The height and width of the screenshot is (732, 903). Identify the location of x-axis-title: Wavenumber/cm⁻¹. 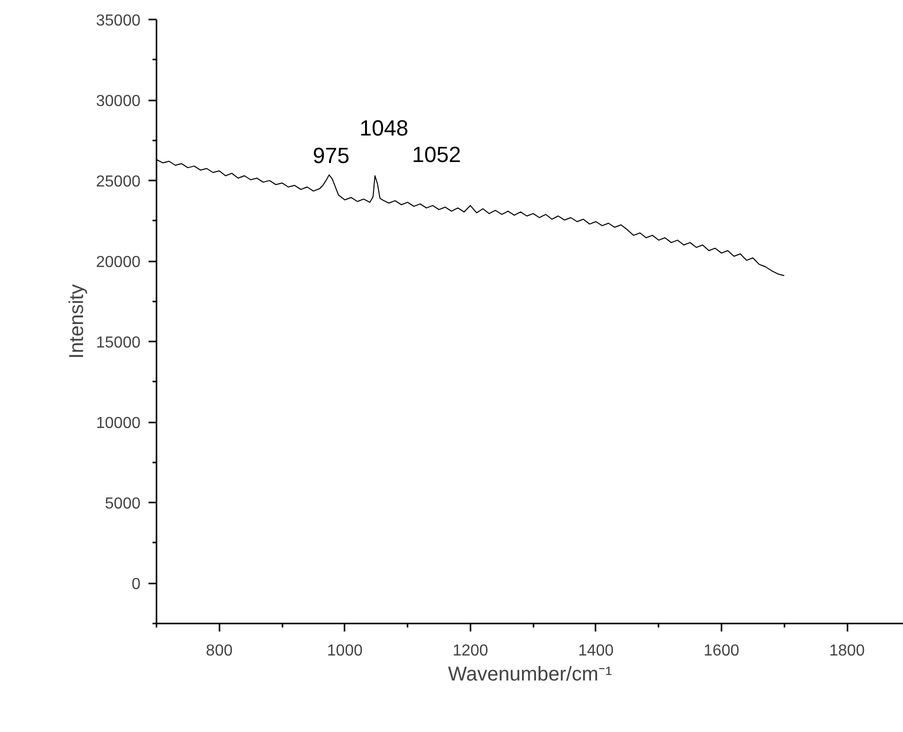
(530, 675).